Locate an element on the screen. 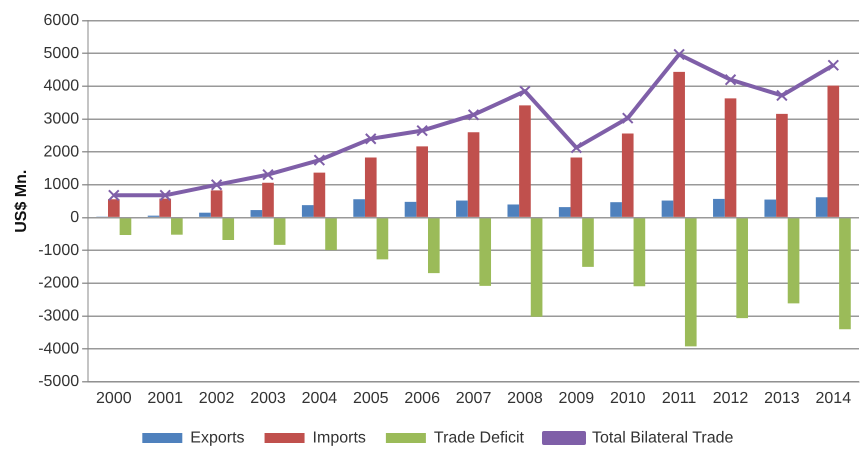  x-tick-label: 2009 is located at coordinates (576, 398).